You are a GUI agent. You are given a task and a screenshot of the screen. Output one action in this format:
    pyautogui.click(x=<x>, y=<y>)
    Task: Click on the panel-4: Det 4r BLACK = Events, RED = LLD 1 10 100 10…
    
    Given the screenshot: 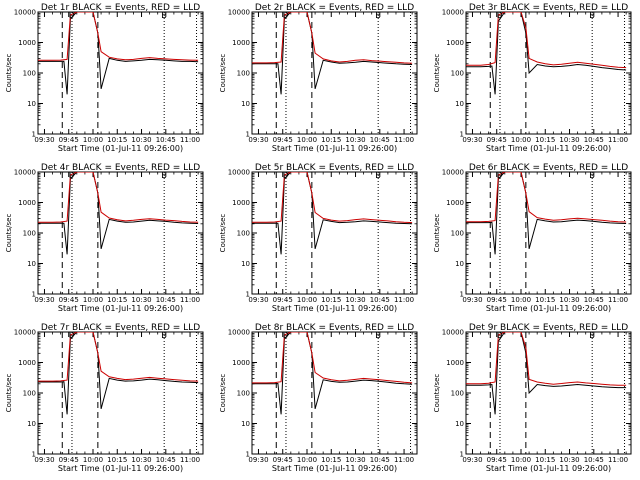 What is the action you would take?
    pyautogui.click(x=104, y=238)
    